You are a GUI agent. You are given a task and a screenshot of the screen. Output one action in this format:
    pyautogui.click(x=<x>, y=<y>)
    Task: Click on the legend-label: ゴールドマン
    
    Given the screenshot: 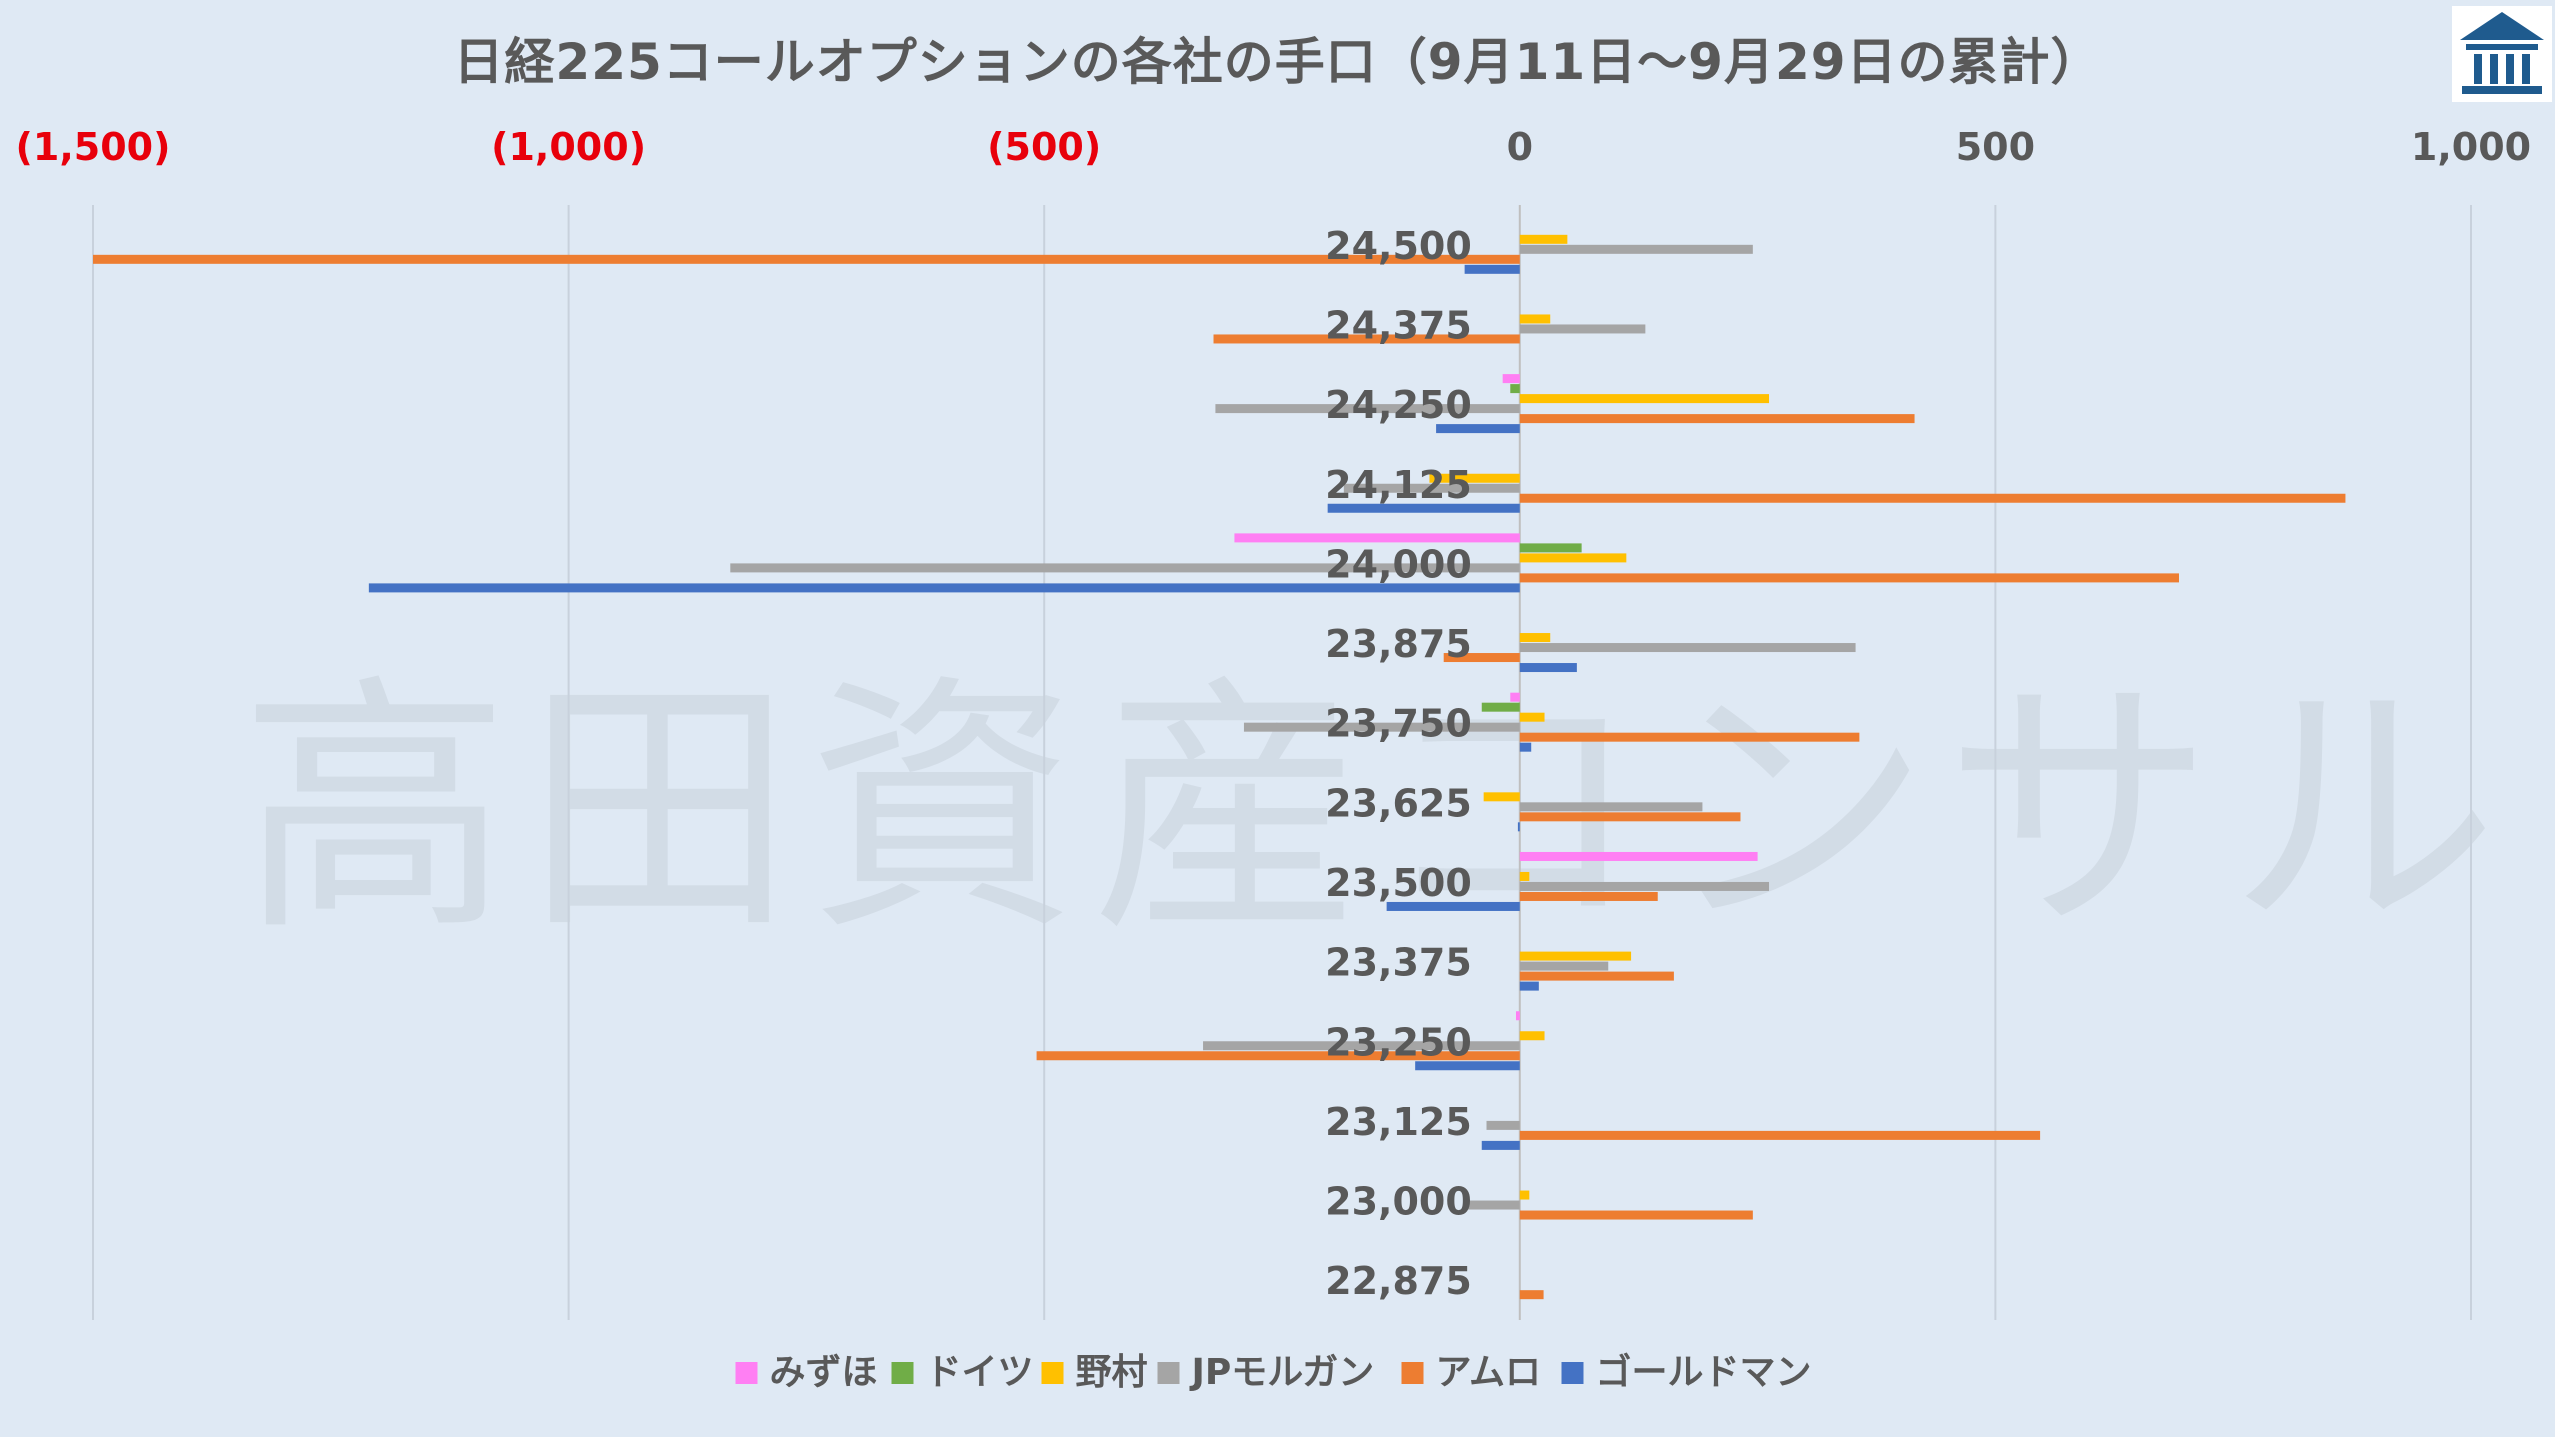 What is the action you would take?
    pyautogui.click(x=1704, y=1372)
    